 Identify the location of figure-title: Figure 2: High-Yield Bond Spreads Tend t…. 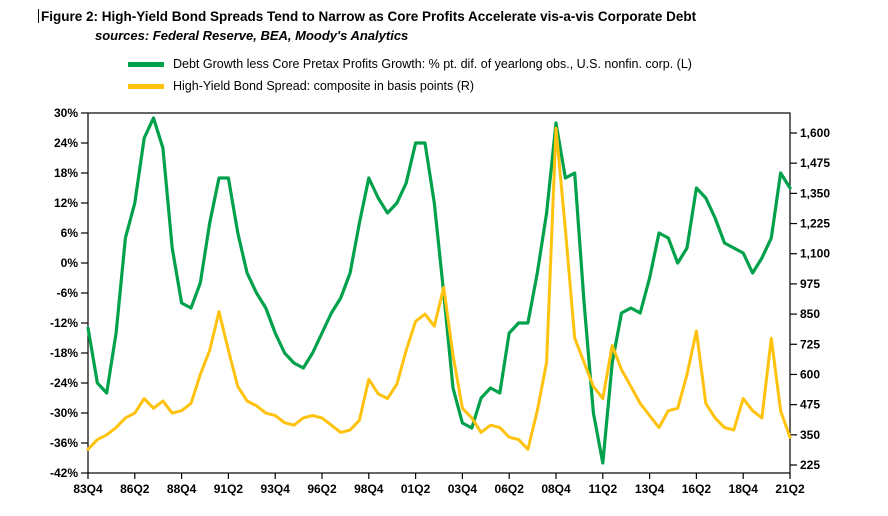
(369, 16).